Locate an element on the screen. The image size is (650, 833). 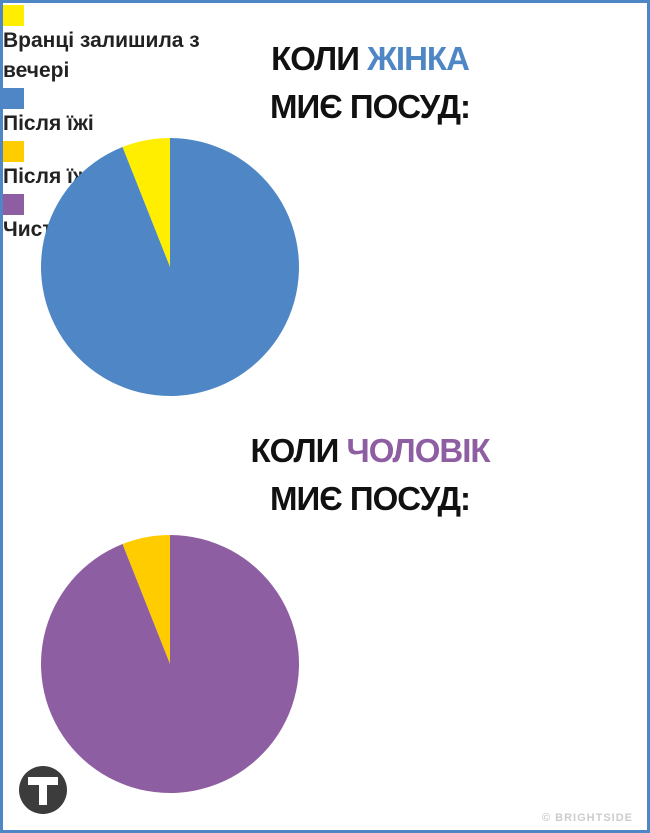
title-highlight: ЧОЛОВІК is located at coordinates (418, 450).